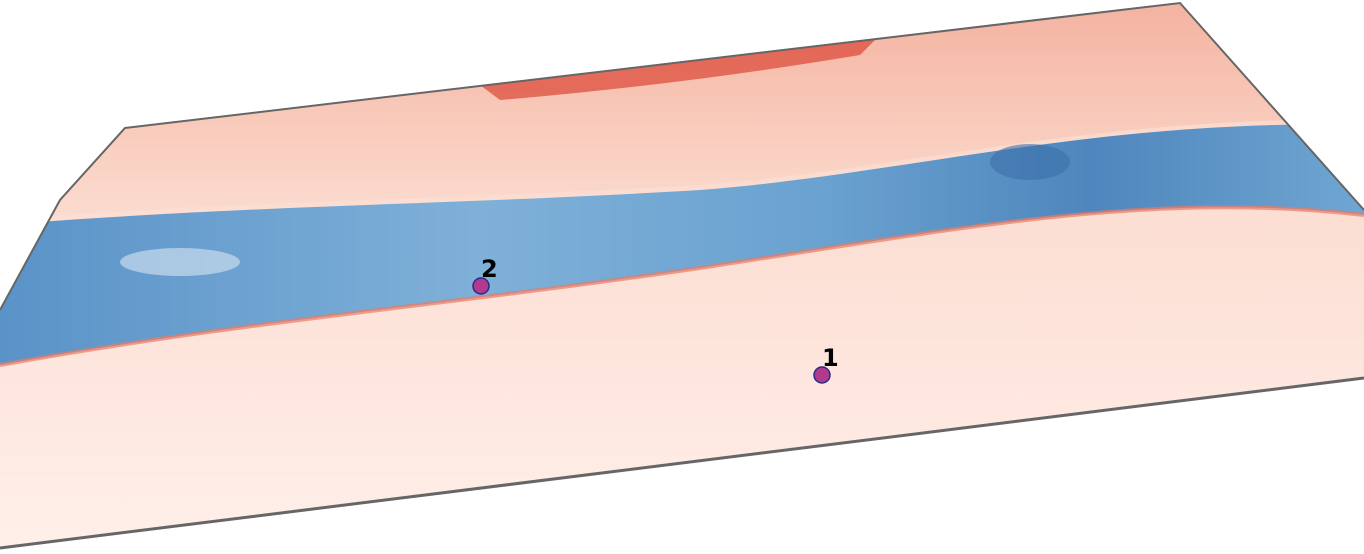 This screenshot has height=554, width=1364. Describe the element at coordinates (830, 358) in the screenshot. I see `marker-label: 1` at that location.